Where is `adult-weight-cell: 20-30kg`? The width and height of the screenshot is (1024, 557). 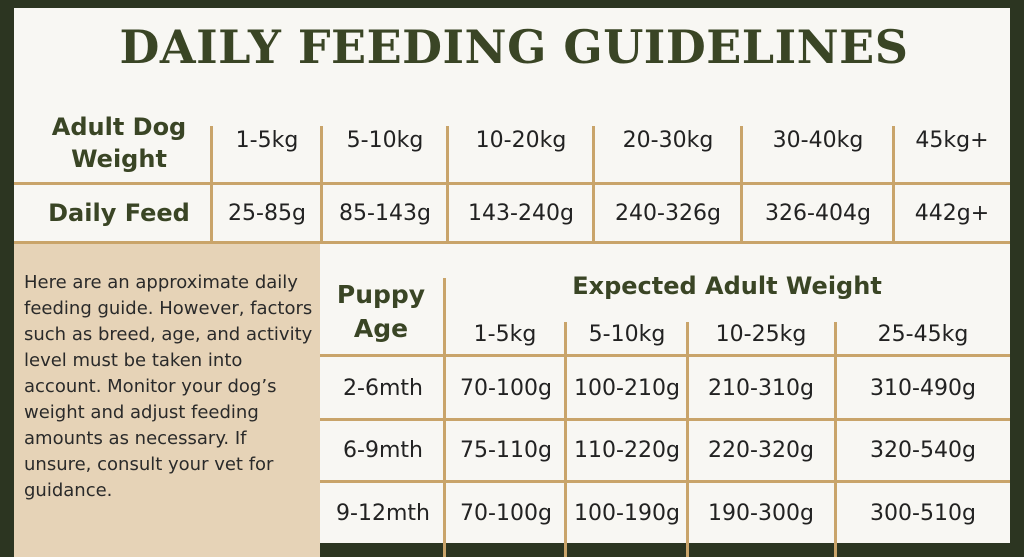
adult-weight-cell: 20-30kg is located at coordinates (668, 140).